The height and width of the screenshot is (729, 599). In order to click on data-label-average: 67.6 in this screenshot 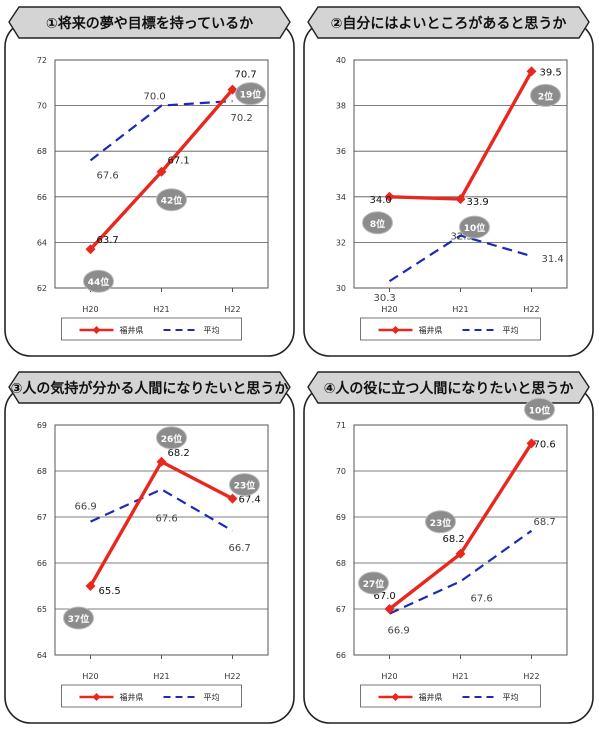, I will do `click(167, 518)`.